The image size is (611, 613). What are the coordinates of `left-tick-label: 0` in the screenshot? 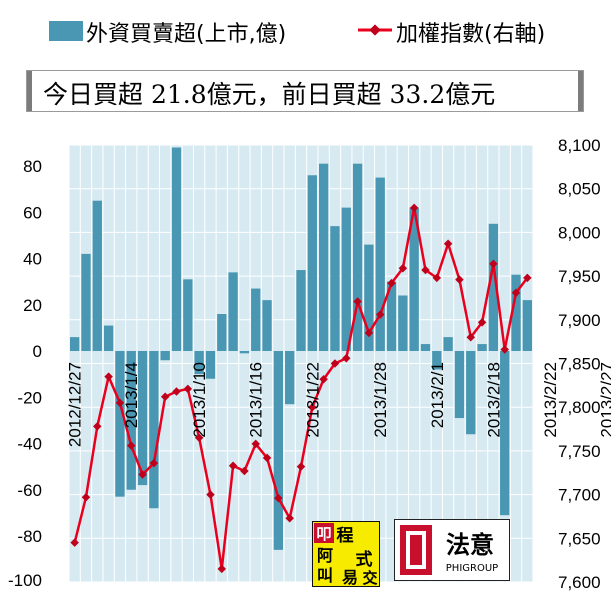 It's located at (37, 351).